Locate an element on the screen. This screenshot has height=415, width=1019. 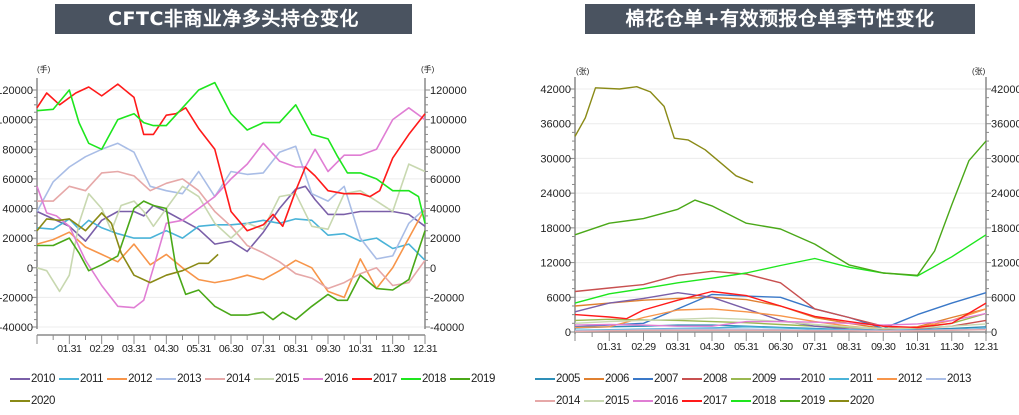
legend-item-2008: 2008 is located at coordinates (704, 379).